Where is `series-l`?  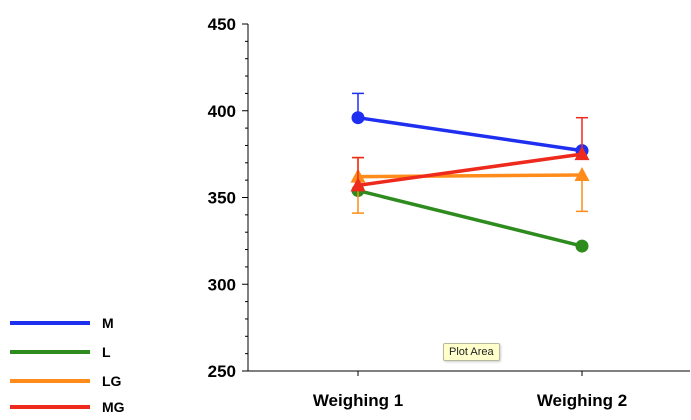 series-l is located at coordinates (470, 218).